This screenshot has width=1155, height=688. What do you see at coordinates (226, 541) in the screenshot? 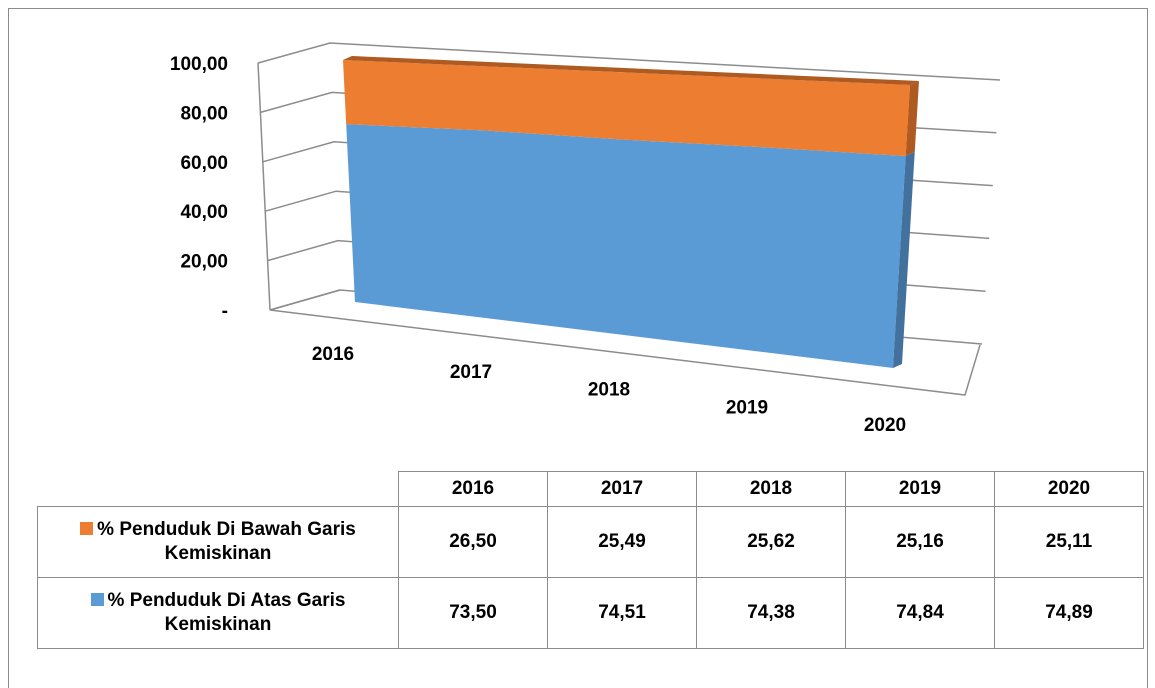
I see `legend-label: % Penduduk Di Bawah Garis Kemiskinan` at bounding box center [226, 541].